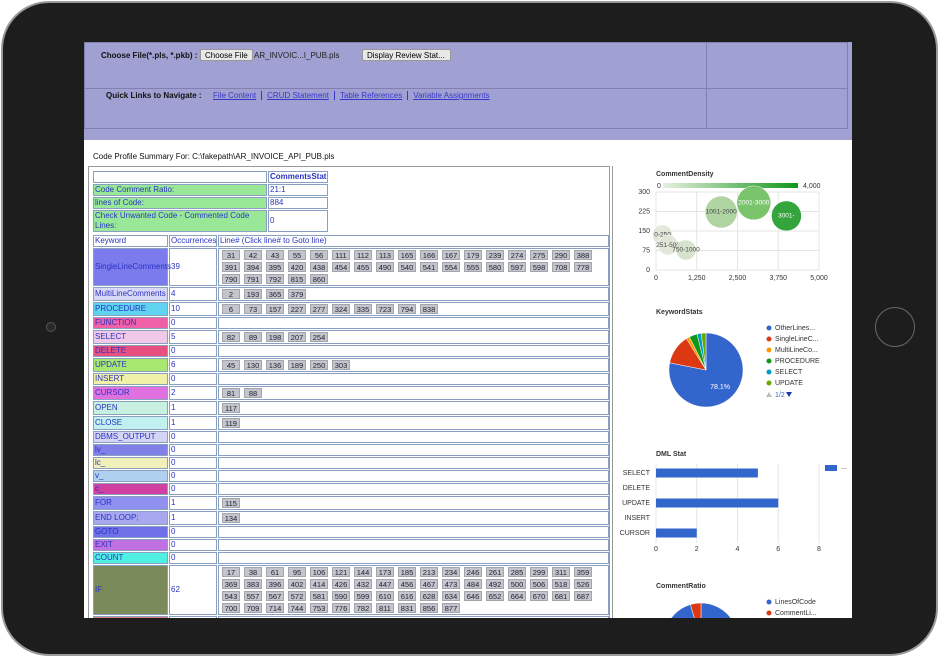 This screenshot has height=657, width=939. I want to click on line-link: 792, so click(275, 279).